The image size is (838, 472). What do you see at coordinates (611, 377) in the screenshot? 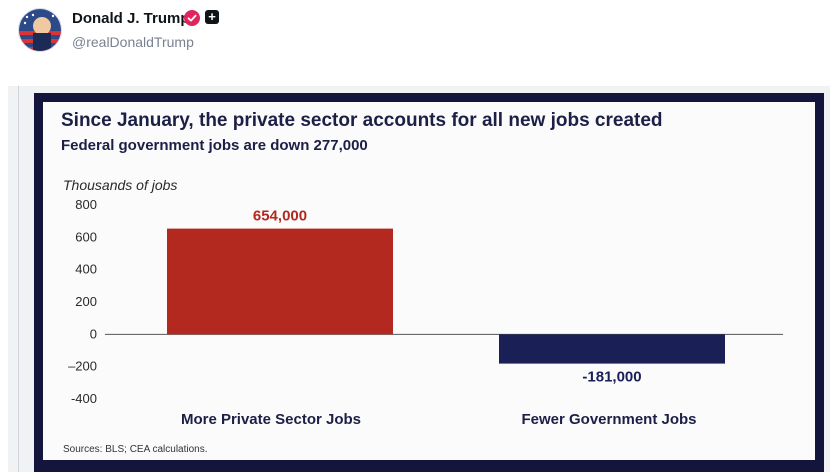
I see `data-label: -181,000` at bounding box center [611, 377].